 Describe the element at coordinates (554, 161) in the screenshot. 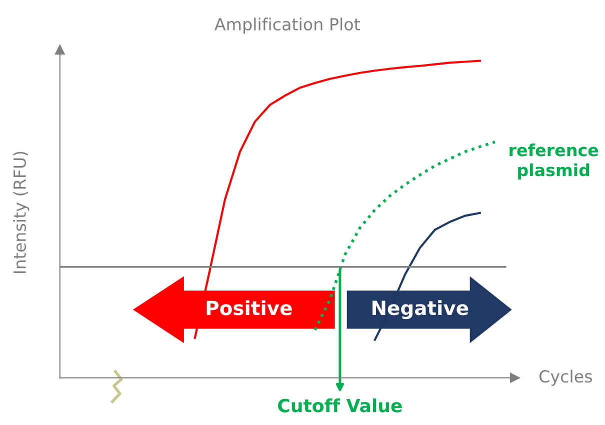

I see `series-label: reference plasmid` at that location.